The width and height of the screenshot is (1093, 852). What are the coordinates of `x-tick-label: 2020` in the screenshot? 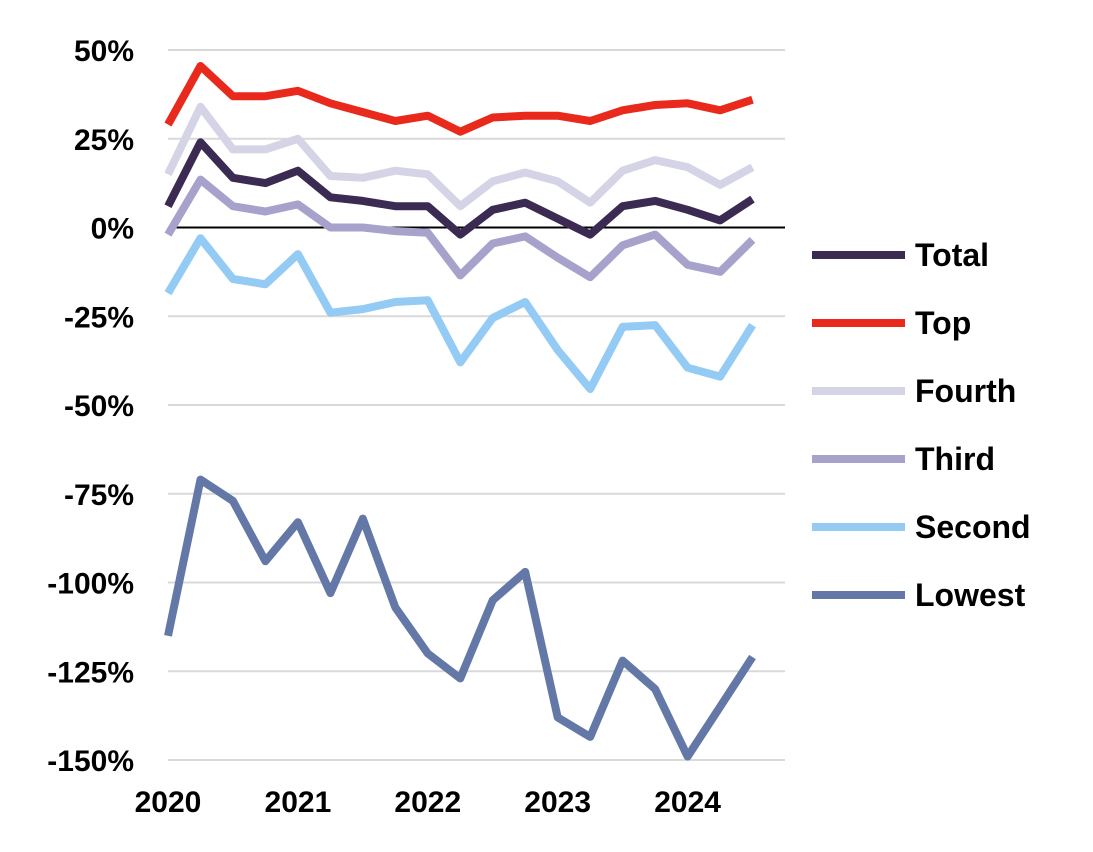 It's located at (168, 802).